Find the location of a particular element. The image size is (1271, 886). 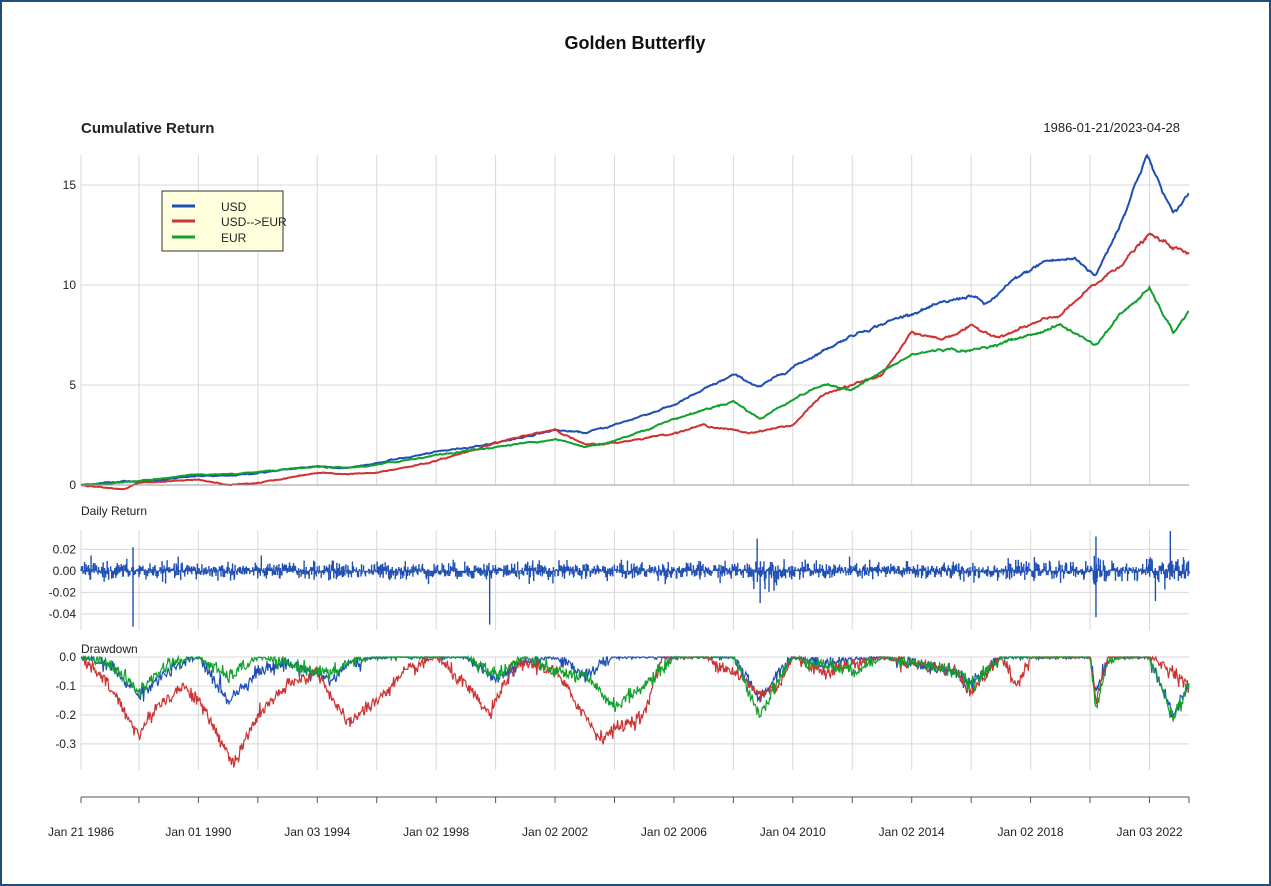

drawdown-line-usd-eur is located at coordinates (635, 711).